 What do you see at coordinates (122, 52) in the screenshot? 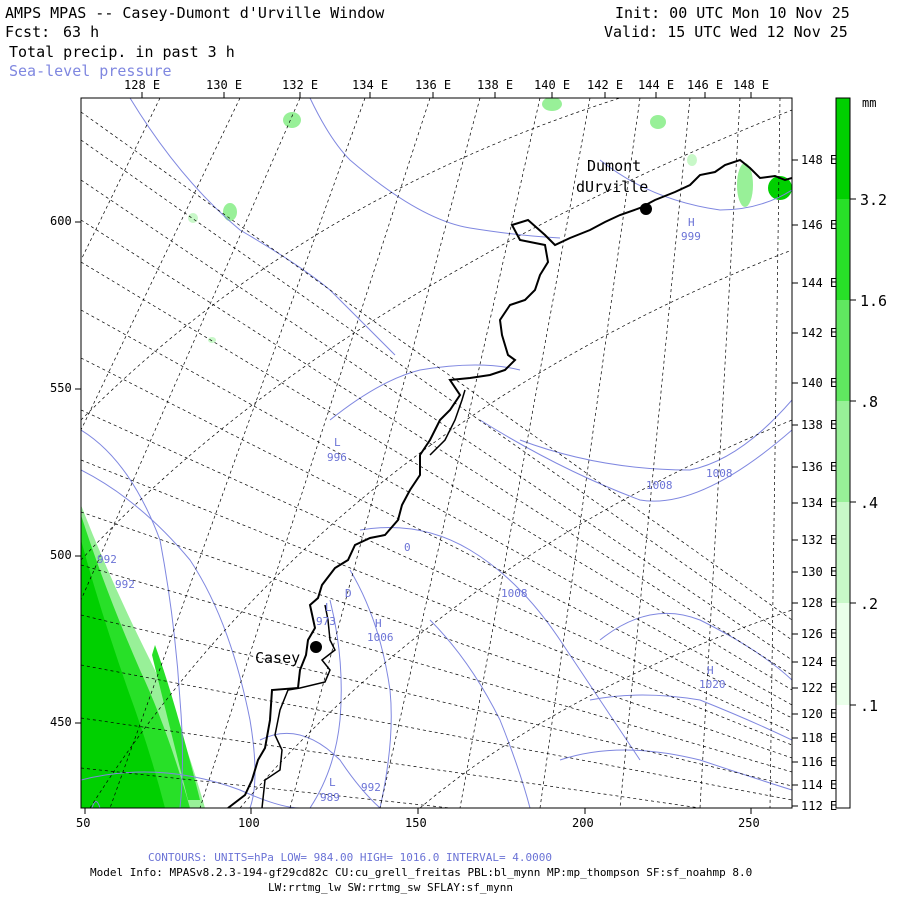
I see `field-precip-label: Total precip. in past 3 h` at bounding box center [122, 52].